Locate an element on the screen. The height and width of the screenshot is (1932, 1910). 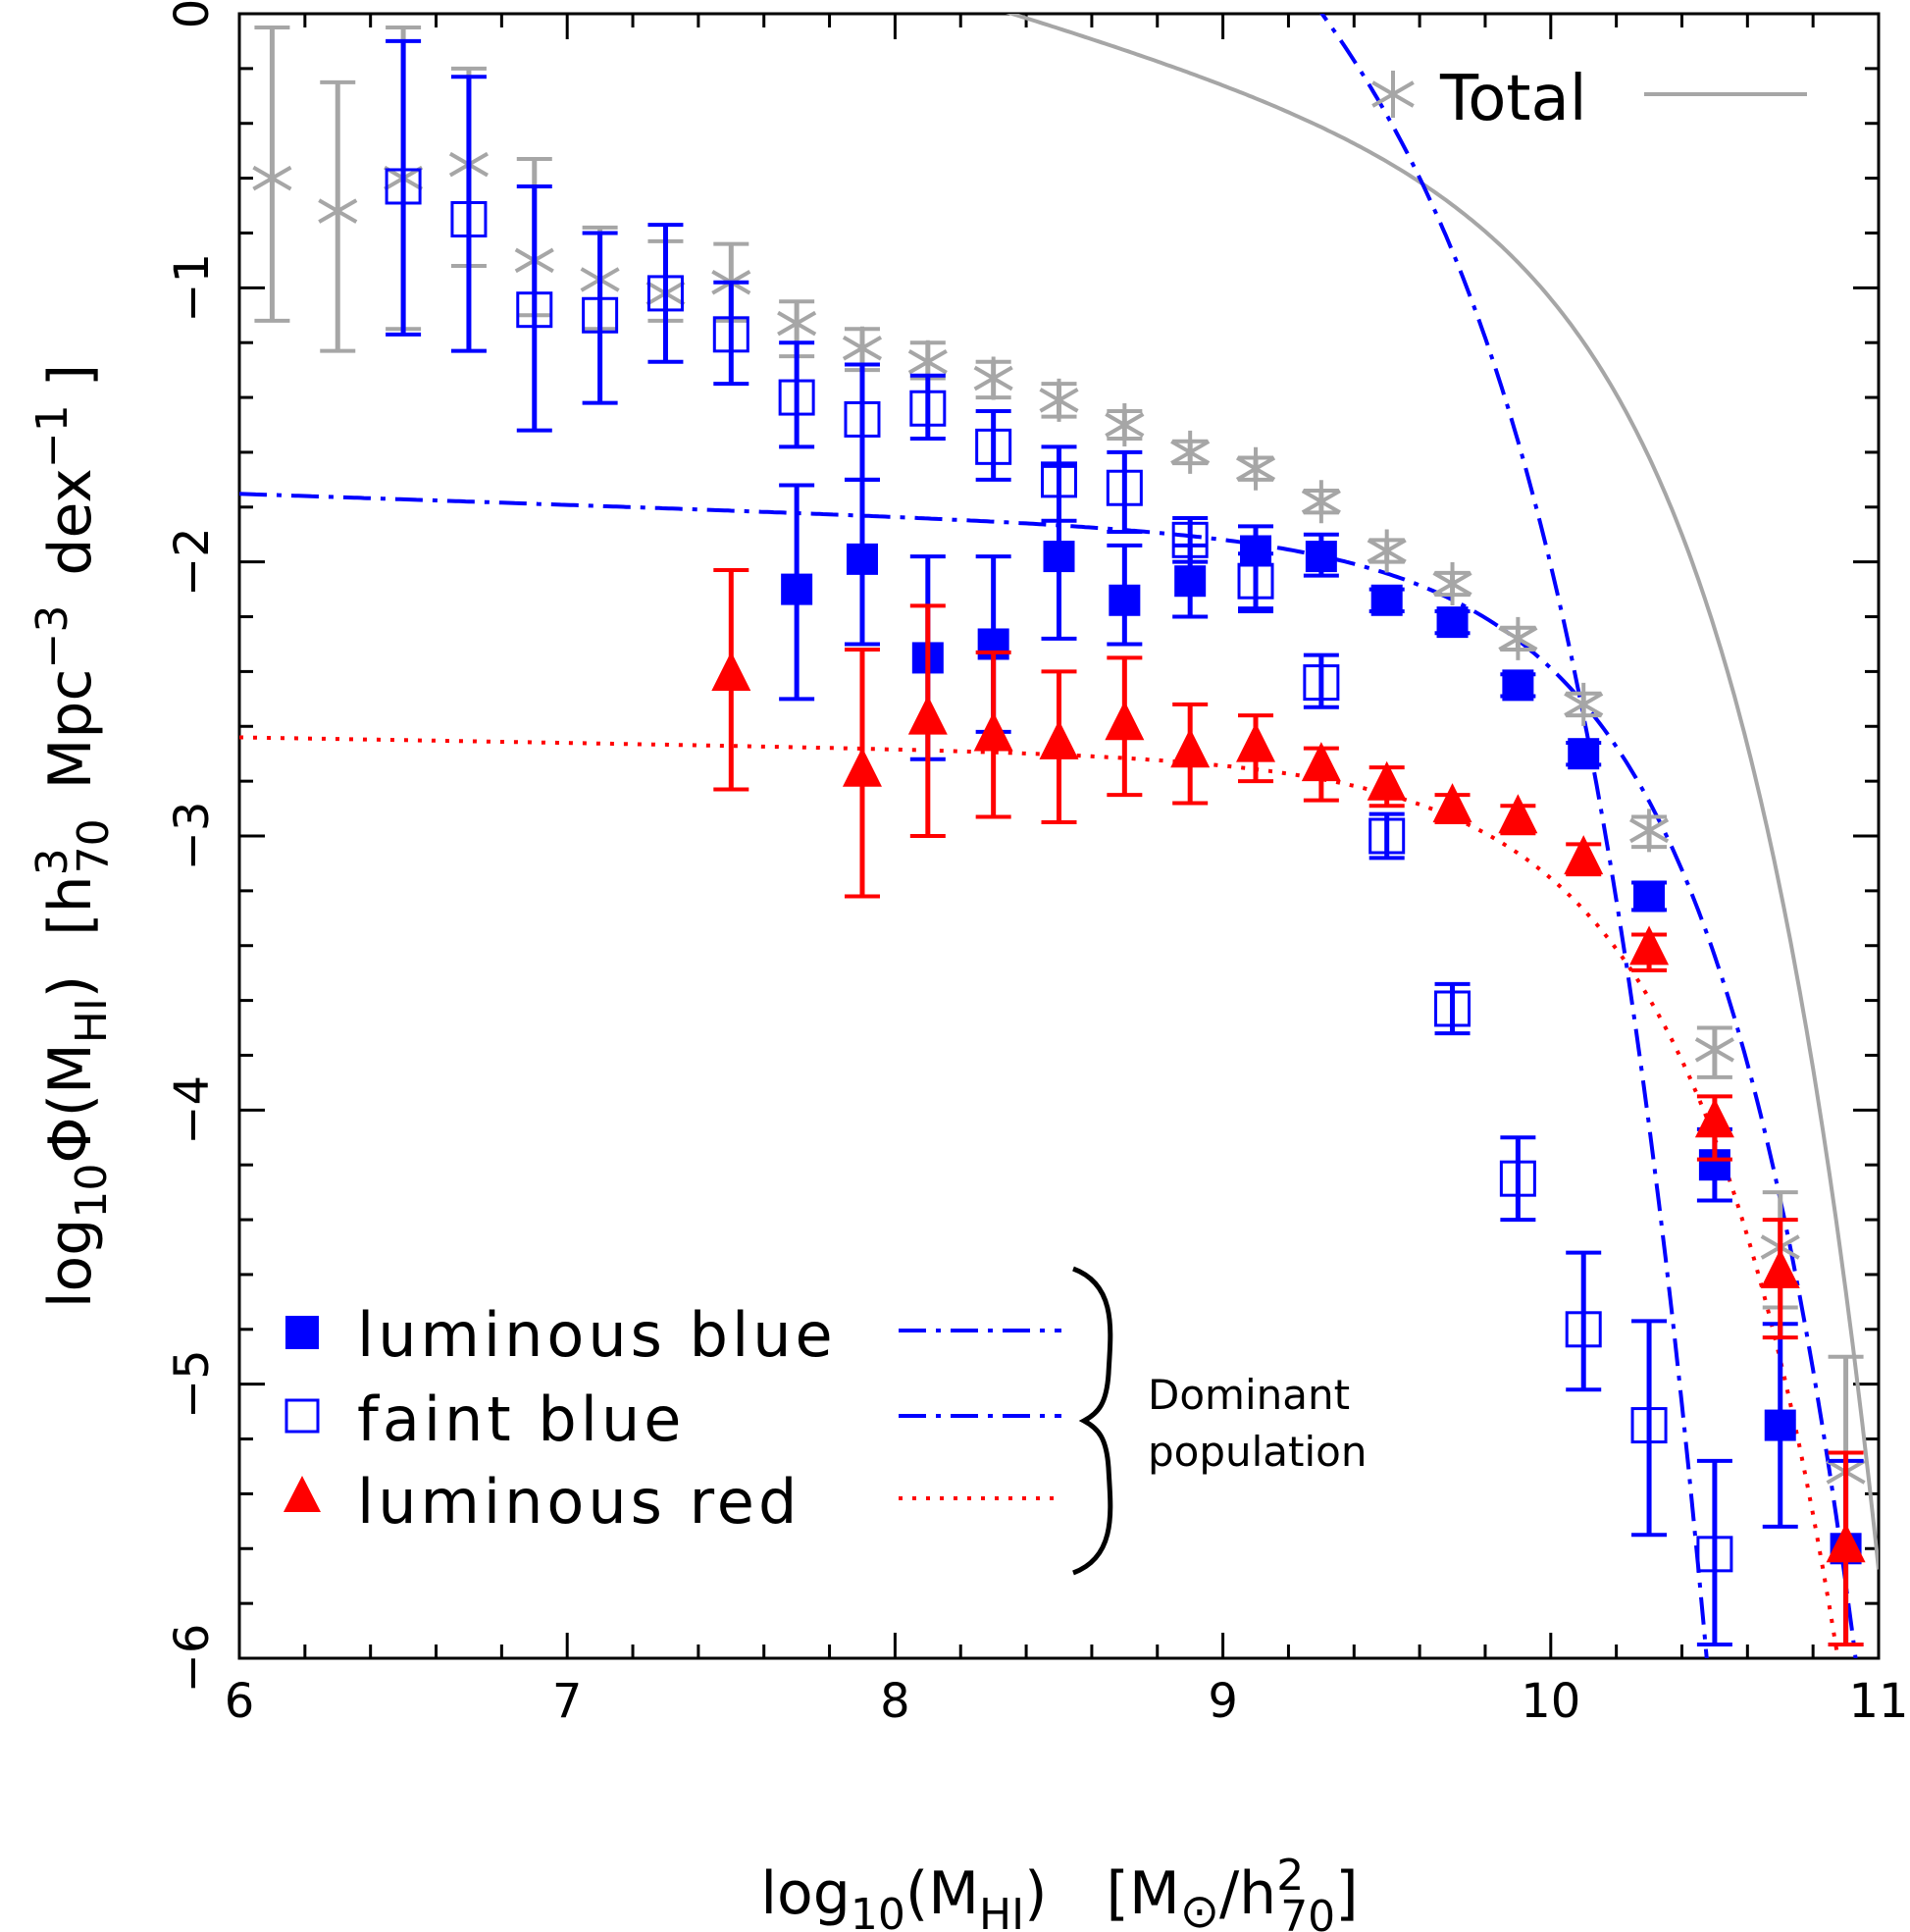
x-label-sup2: 2 is located at coordinates (1290, 1876).